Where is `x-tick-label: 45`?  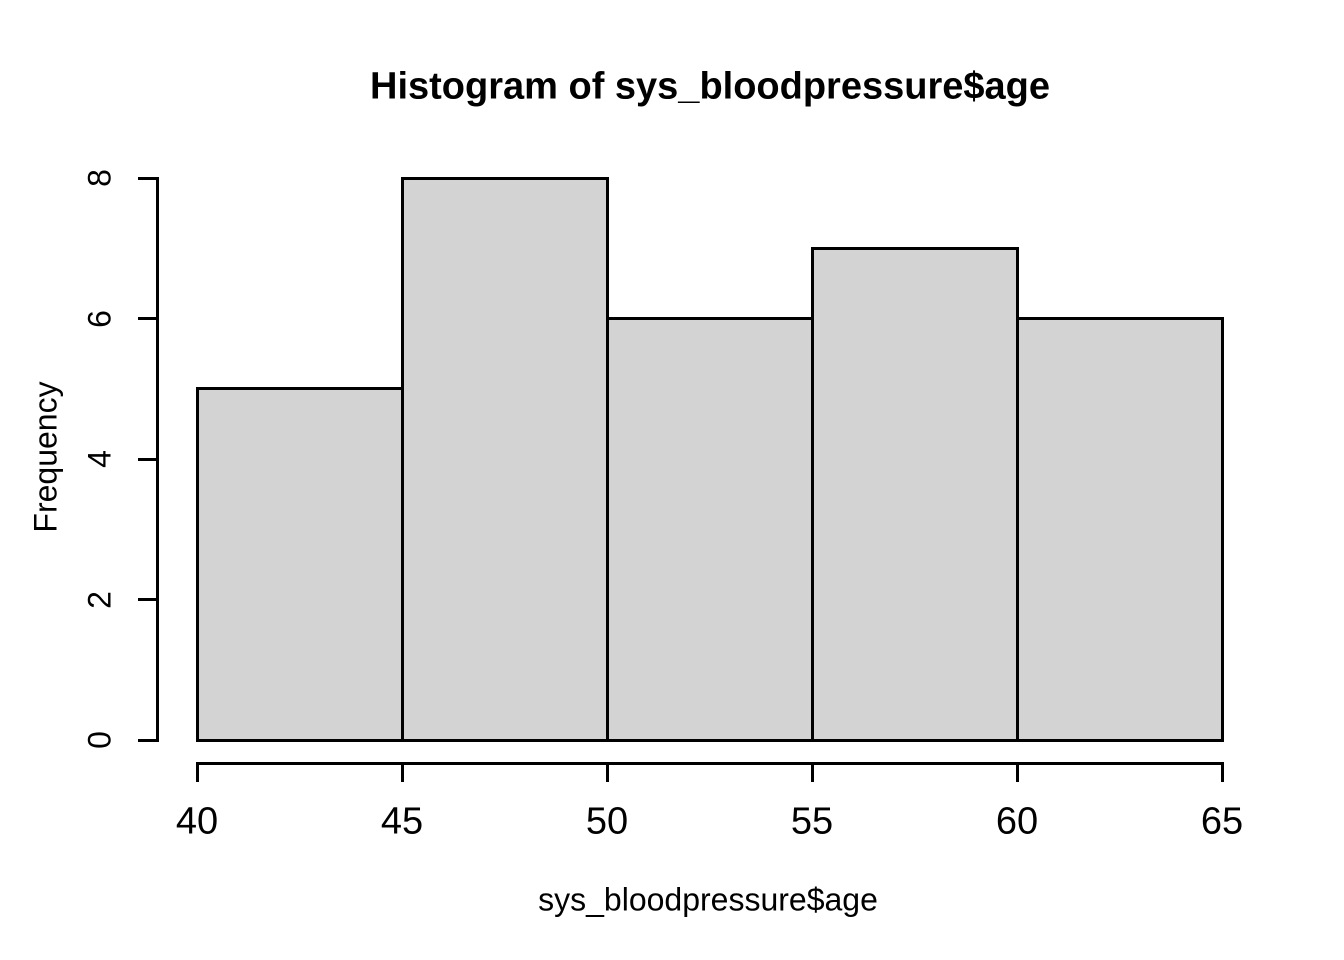 x-tick-label: 45 is located at coordinates (402, 821).